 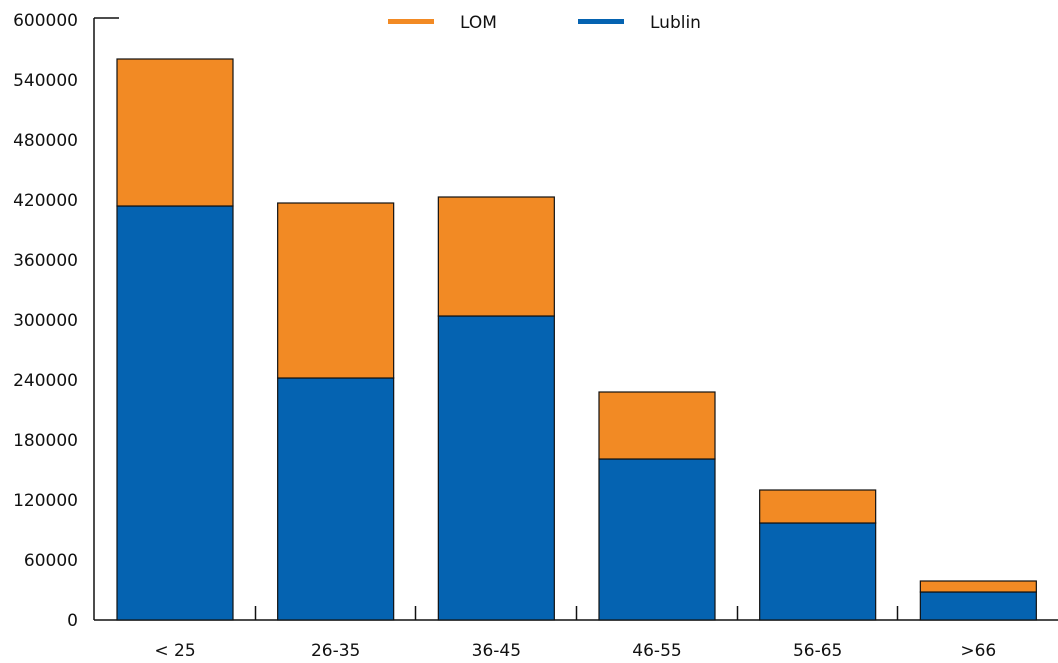 What do you see at coordinates (601, 21) in the screenshot?
I see `legend-swatch-lublin` at bounding box center [601, 21].